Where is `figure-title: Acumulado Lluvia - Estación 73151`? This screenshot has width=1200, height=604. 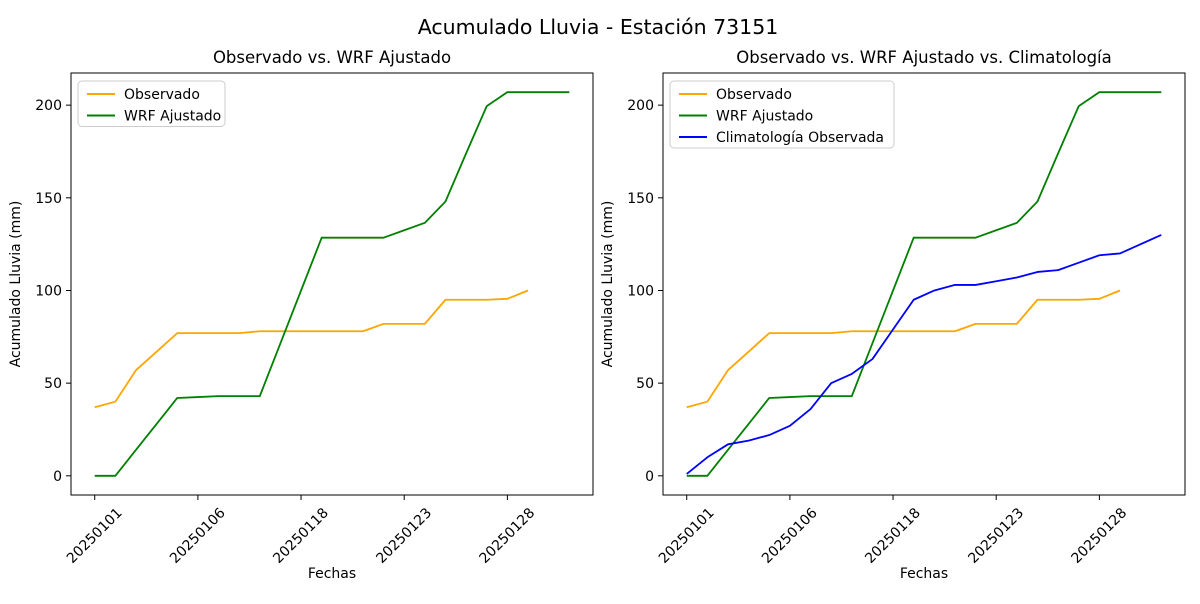
figure-title: Acumulado Lluvia - Estación 73151 is located at coordinates (598, 27).